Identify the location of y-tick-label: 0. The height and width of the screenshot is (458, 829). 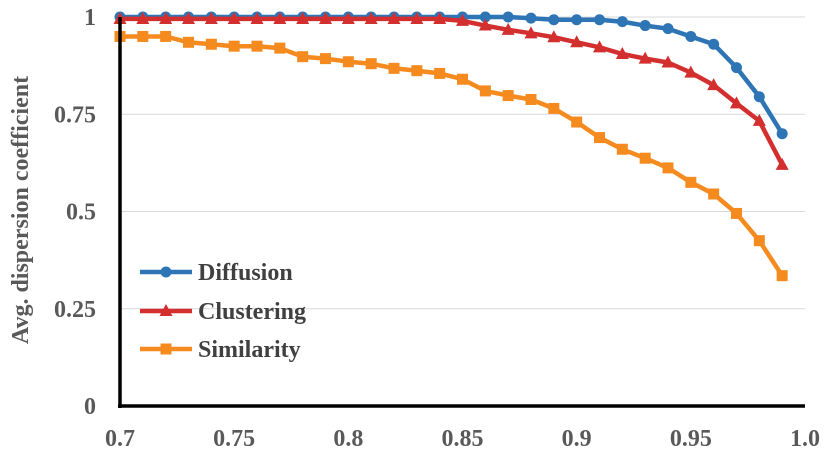
(90, 407).